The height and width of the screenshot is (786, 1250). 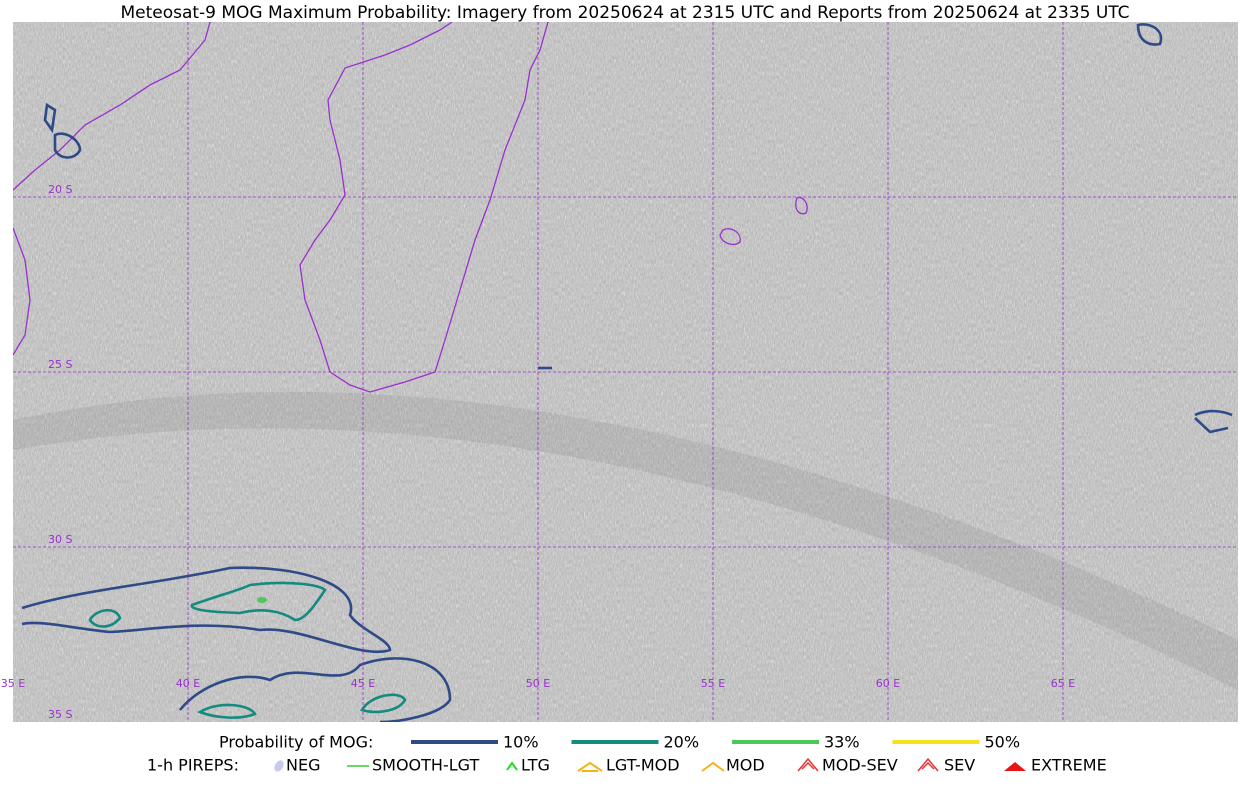 I want to click on lon-label: 55 E, so click(x=713, y=683).